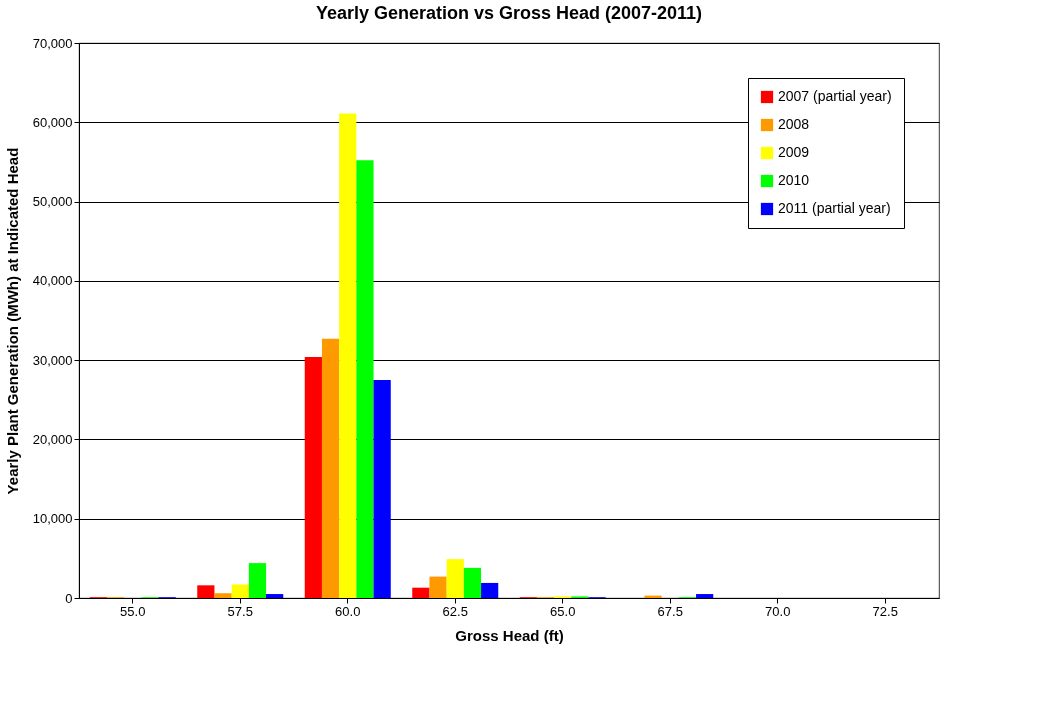 This screenshot has height=726, width=1050. I want to click on x-tick-label: 70.0, so click(778, 611).